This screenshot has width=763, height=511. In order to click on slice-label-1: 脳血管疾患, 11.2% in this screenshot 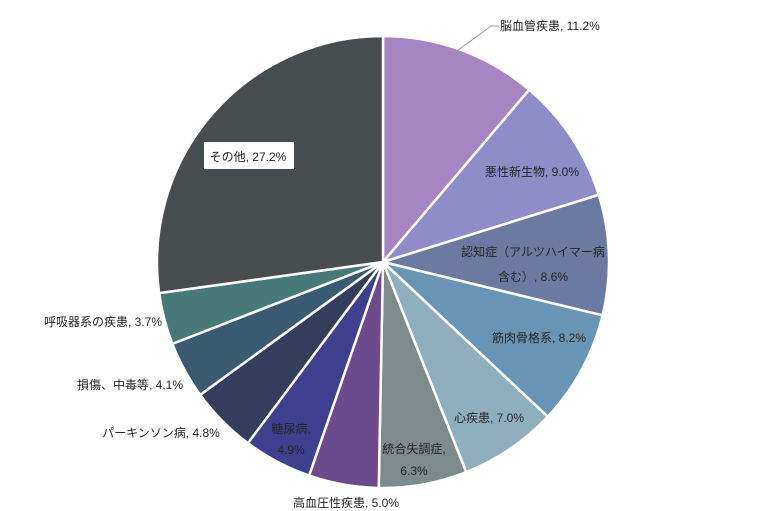, I will do `click(550, 25)`.